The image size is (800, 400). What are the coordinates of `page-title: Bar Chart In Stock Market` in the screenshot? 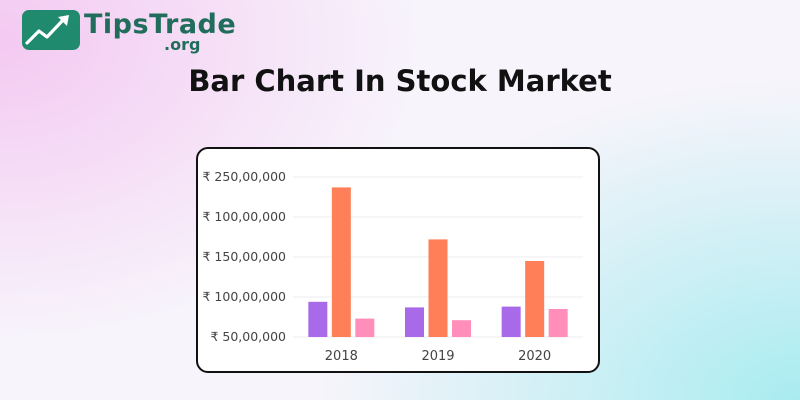 It's located at (400, 81).